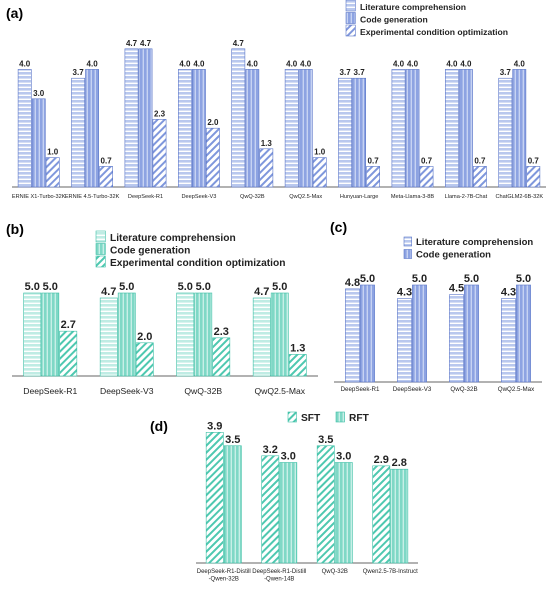 The width and height of the screenshot is (550, 593). Describe the element at coordinates (352, 283) in the screenshot. I see `data-label: 4.8` at that location.